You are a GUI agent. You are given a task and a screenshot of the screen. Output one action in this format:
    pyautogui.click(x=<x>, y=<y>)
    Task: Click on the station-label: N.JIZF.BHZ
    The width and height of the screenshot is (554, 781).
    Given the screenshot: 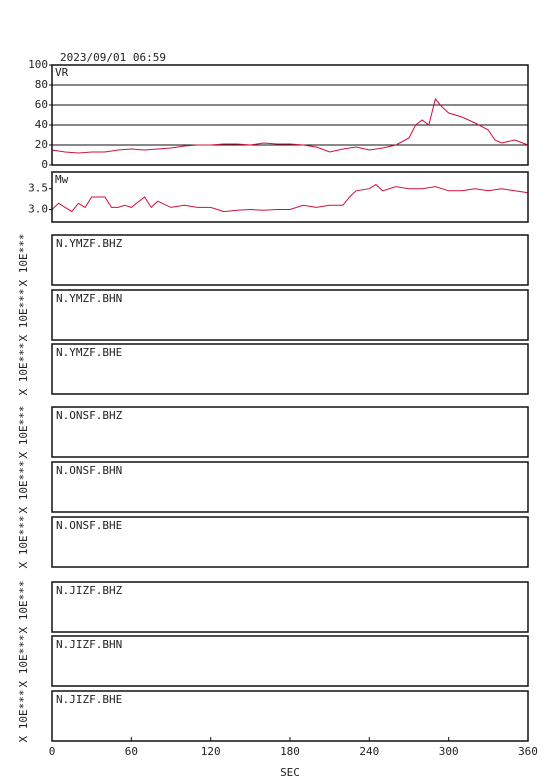 What is the action you would take?
    pyautogui.click(x=89, y=590)
    